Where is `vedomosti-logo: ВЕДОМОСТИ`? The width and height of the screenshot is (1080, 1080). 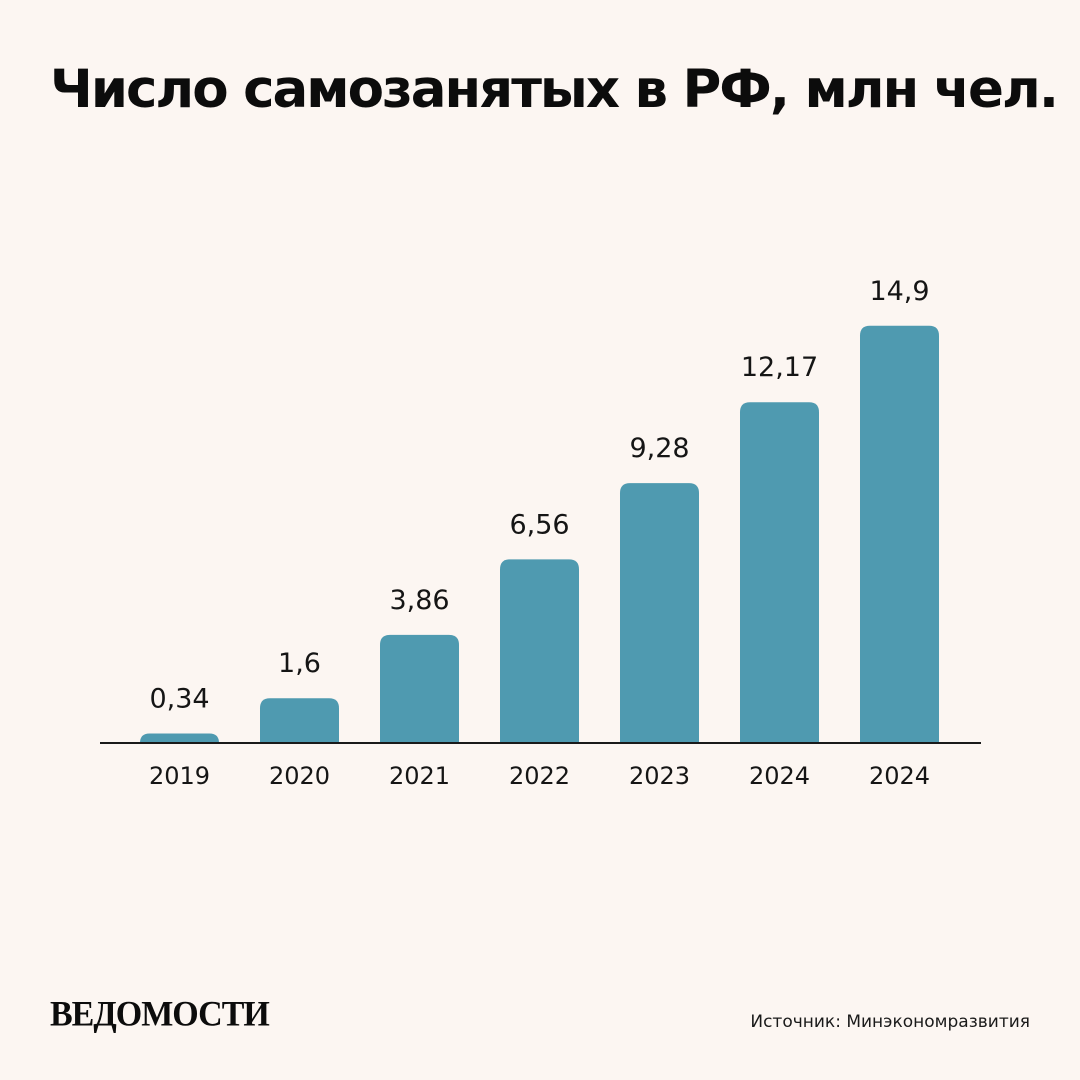
vedomosti-logo: ВЕДОМОСТИ is located at coordinates (160, 1014).